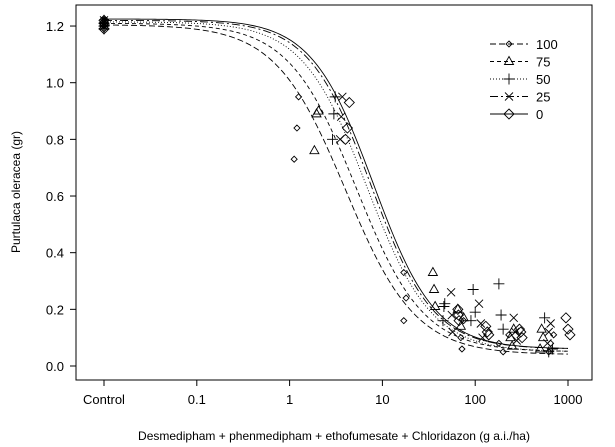  I want to click on y-tick-label: 1.0, so click(55, 83).